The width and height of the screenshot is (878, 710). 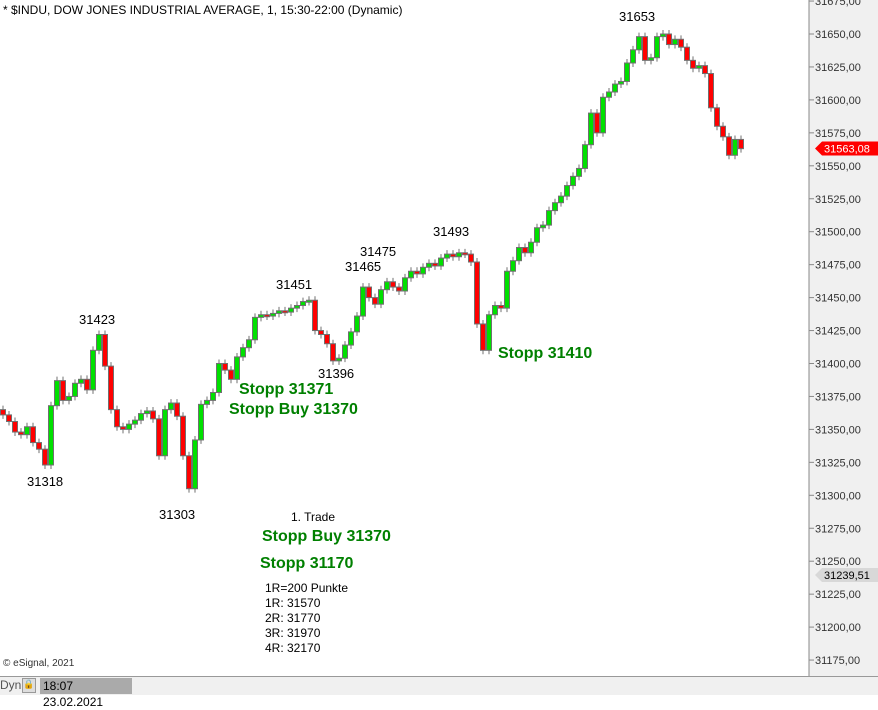 I want to click on y-tick-label: 31400,00, so click(x=838, y=365).